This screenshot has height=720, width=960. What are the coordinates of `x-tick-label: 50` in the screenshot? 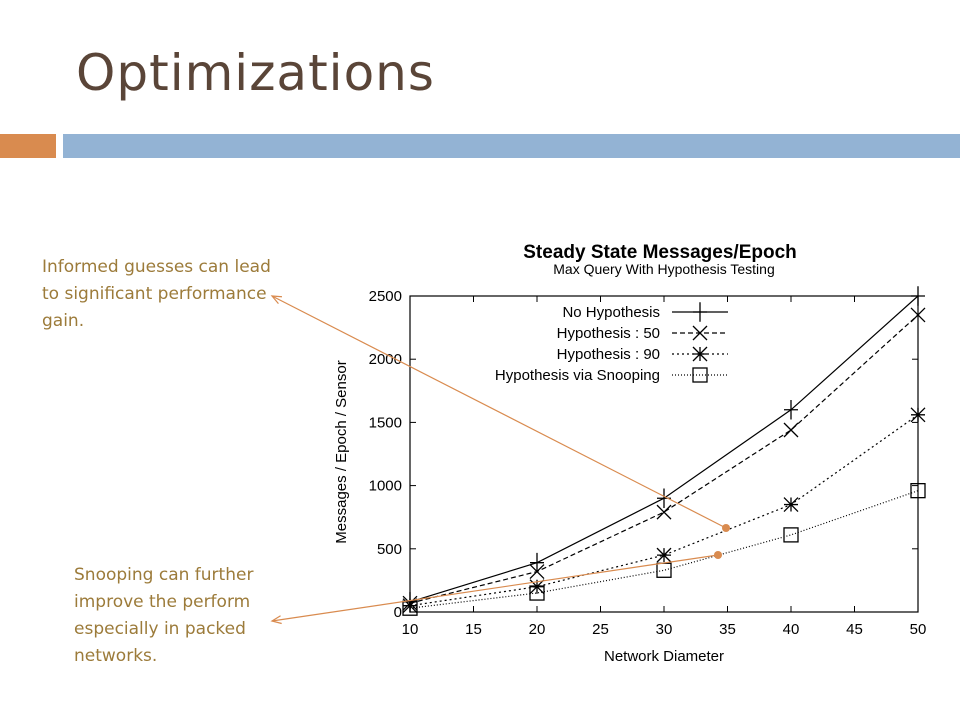 It's located at (918, 629).